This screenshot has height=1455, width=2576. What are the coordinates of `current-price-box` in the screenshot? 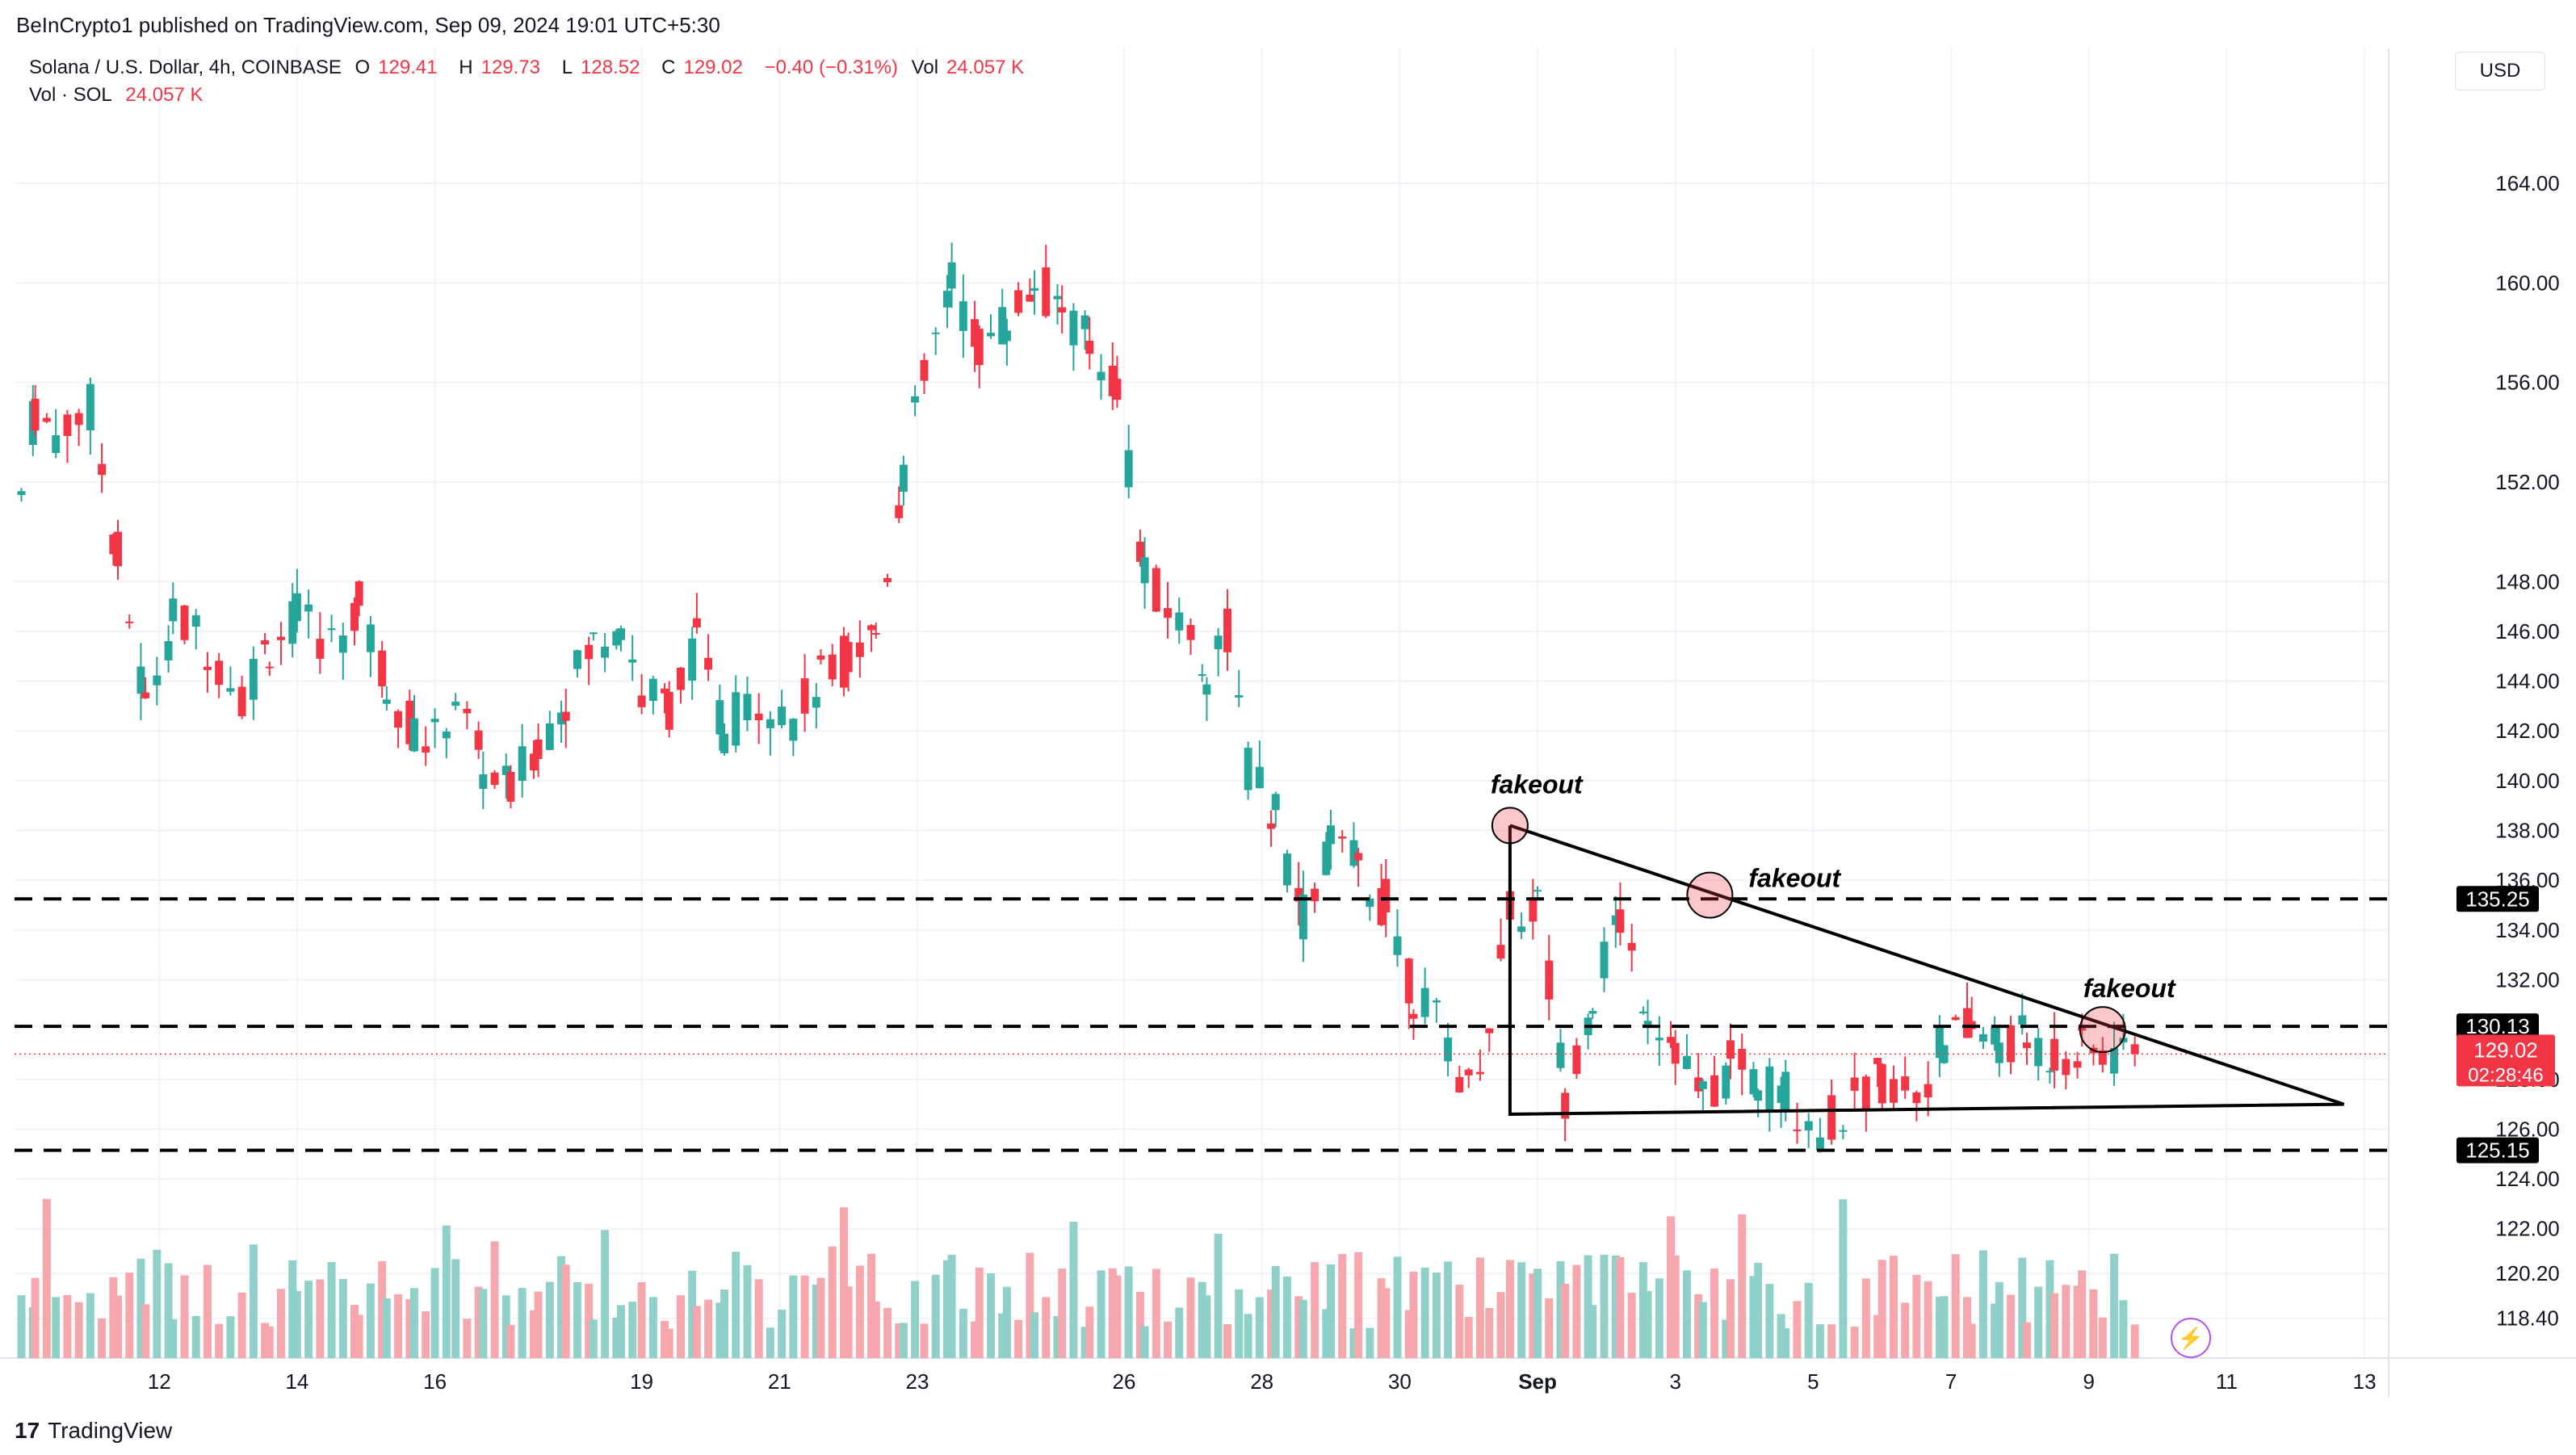 It's located at (2505, 1060).